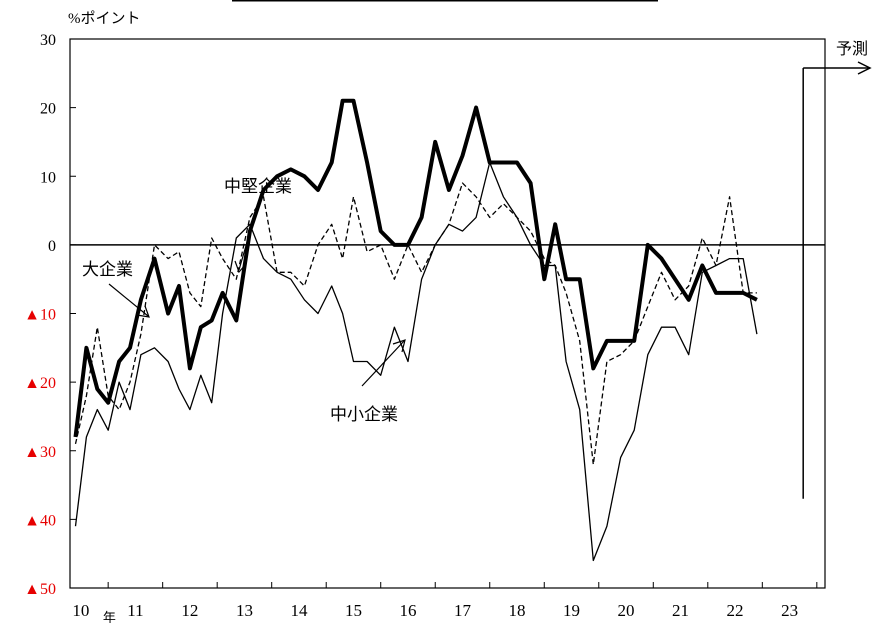 The image size is (877, 623). Describe the element at coordinates (189, 610) in the screenshot. I see `x-tick-label: 12` at that location.